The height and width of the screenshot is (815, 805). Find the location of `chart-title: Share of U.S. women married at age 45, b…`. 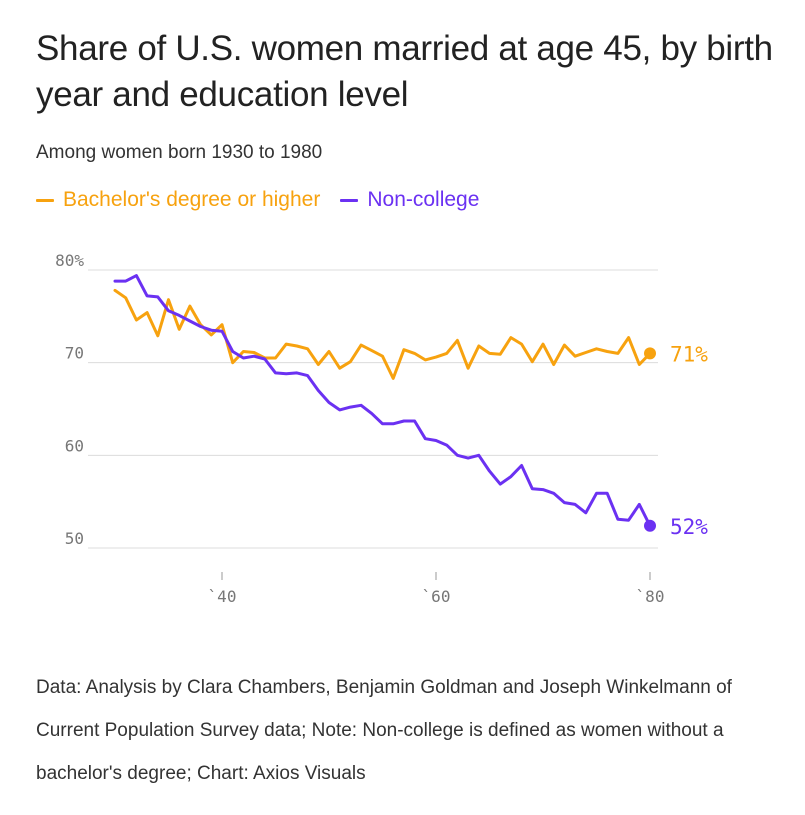

chart-title: Share of U.S. women married at age 45, b… is located at coordinates (404, 71).